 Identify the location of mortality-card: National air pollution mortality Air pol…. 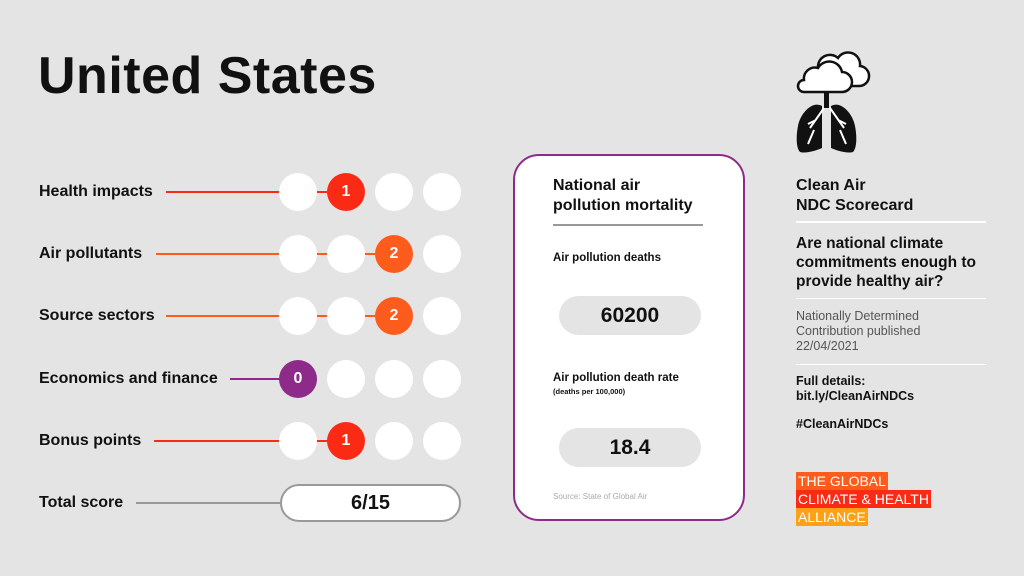
(629, 337).